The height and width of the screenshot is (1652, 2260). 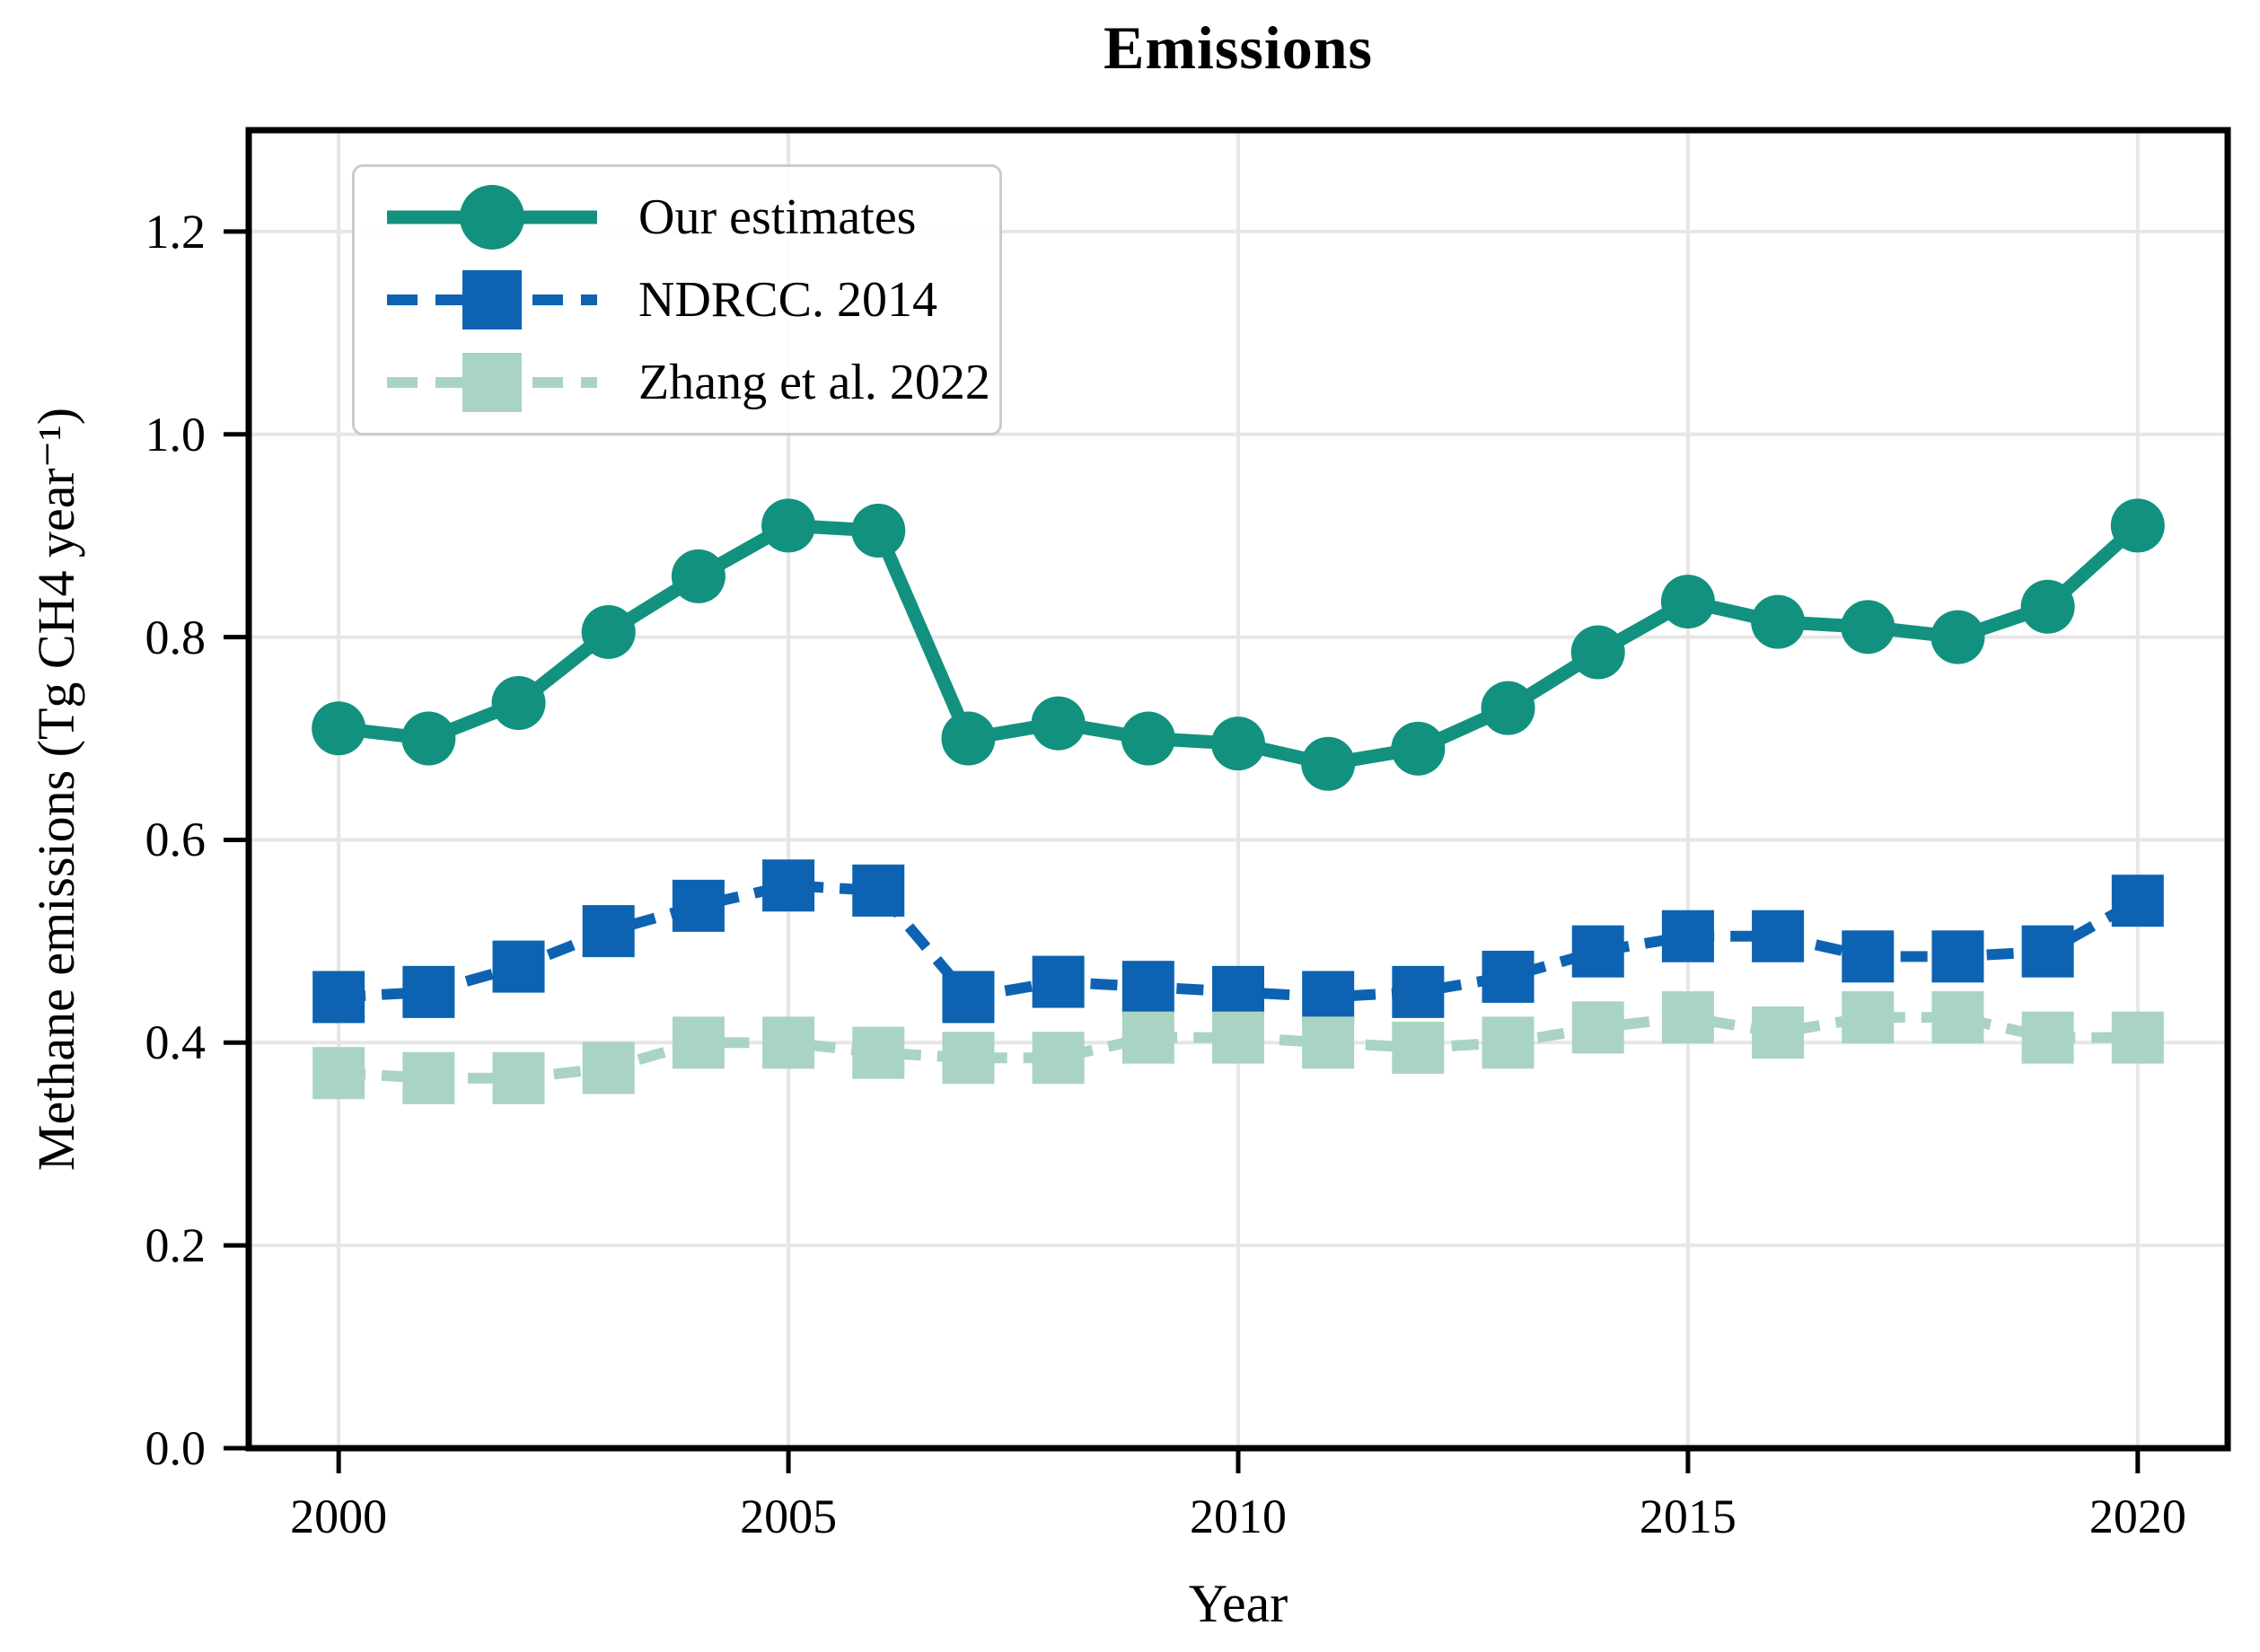 What do you see at coordinates (1239, 48) in the screenshot?
I see `chart-title: Emissions` at bounding box center [1239, 48].